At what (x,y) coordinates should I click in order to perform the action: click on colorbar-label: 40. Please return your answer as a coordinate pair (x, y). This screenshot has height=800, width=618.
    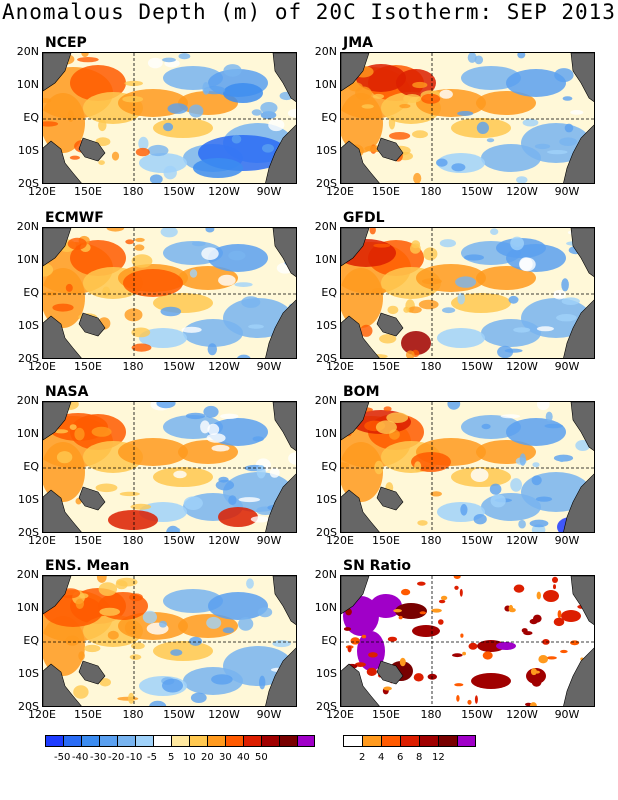
    Looking at the image, I should click on (243, 757).